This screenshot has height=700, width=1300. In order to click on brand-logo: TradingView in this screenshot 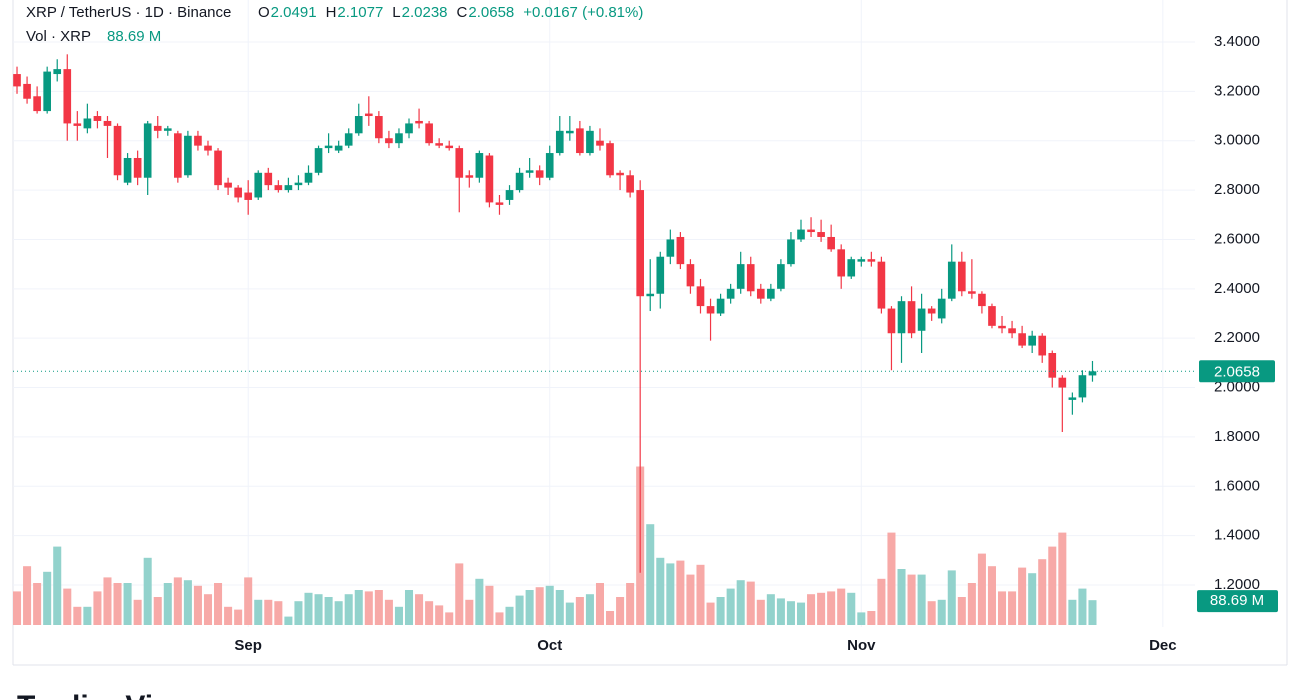, I will do `click(105, 695)`.